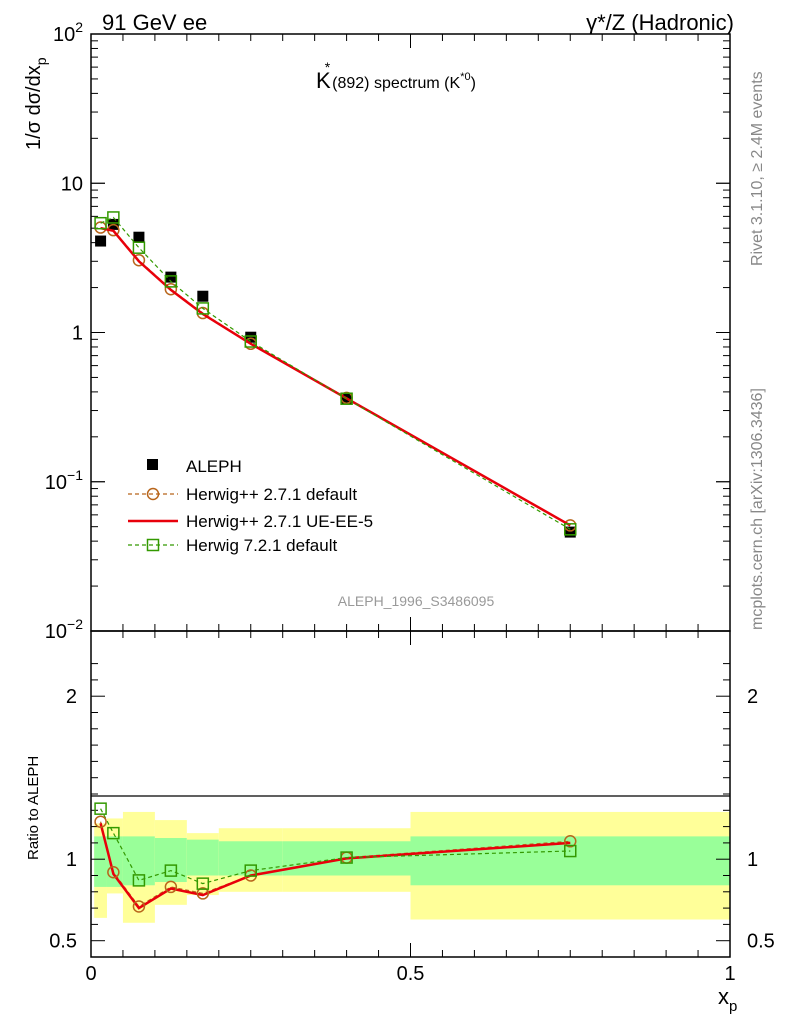 The height and width of the screenshot is (1024, 786). I want to click on plot-title-rest: (892) spectrum (K, so click(396, 83).